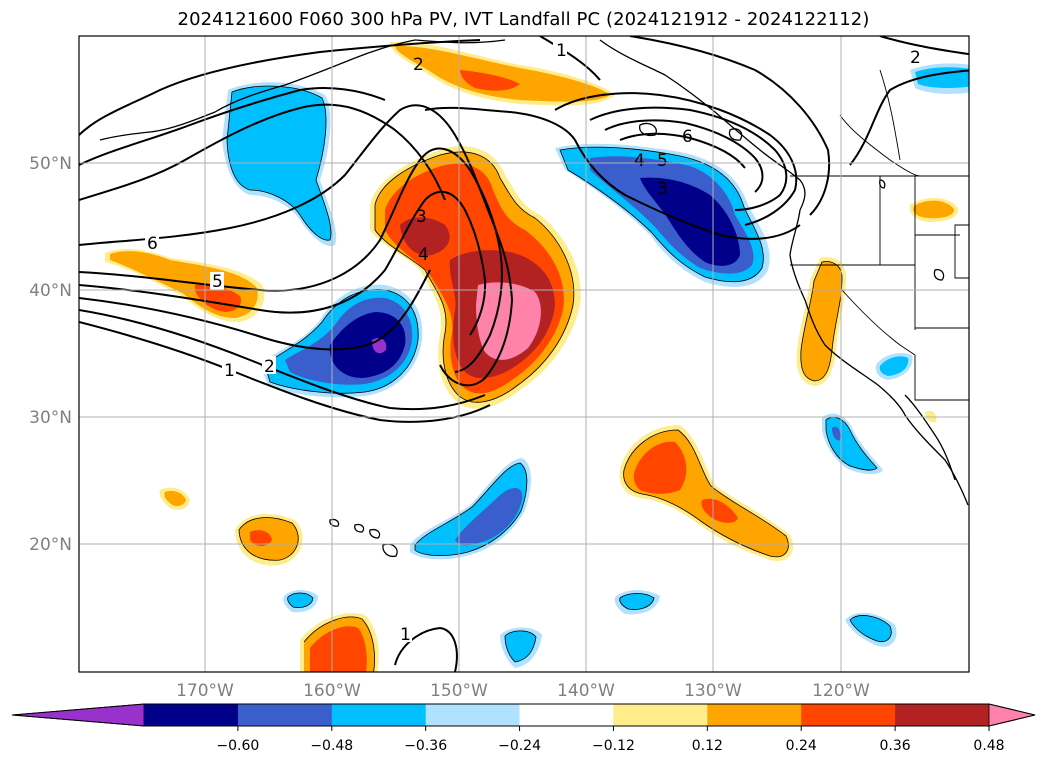  I want to click on lat-label: 20°N, so click(50, 545).